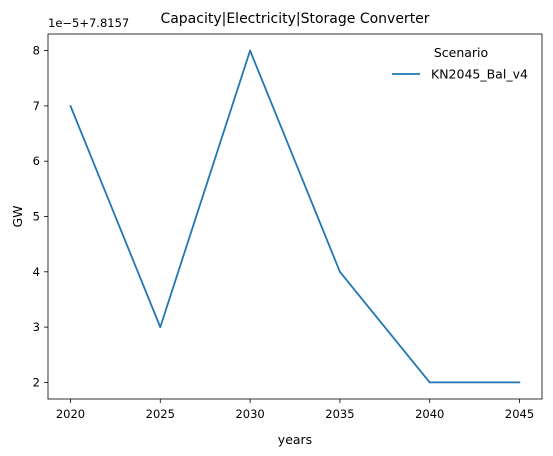 Image resolution: width=553 pixels, height=456 pixels. I want to click on y-tick-label: 2, so click(36, 382).